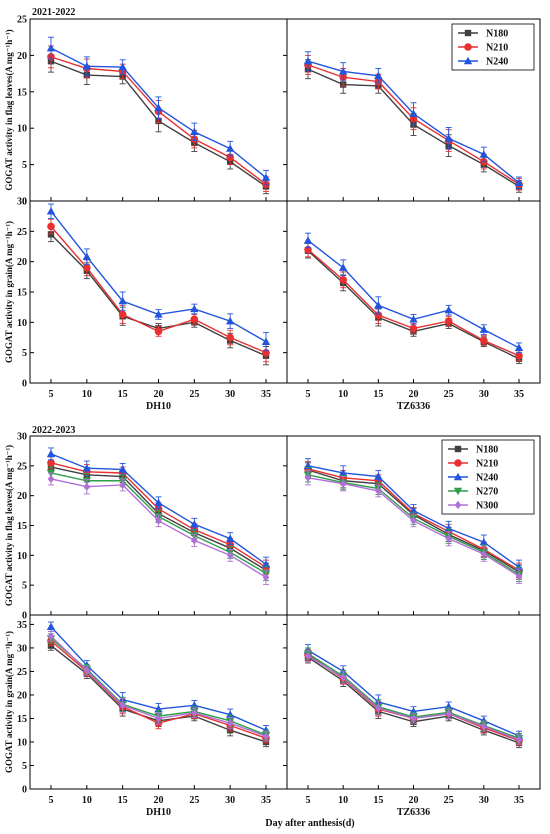 This screenshot has width=550, height=834. Describe the element at coordinates (487, 450) in the screenshot. I see `legend-label-N180: N180` at that location.